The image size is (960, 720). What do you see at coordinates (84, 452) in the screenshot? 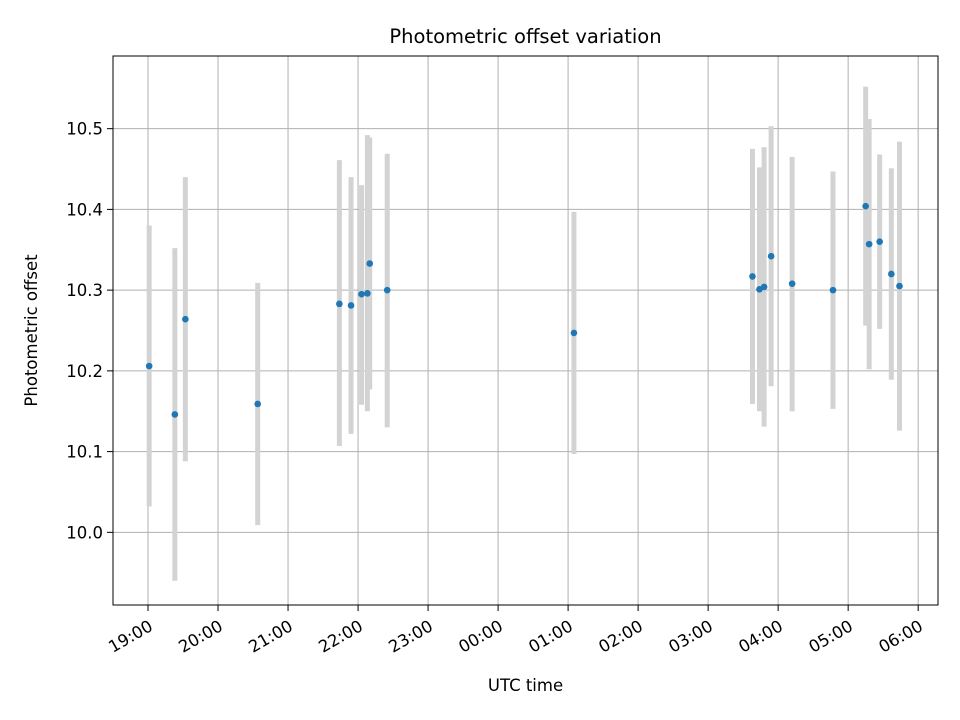
I see `y-tick-label: 10.1` at bounding box center [84, 452].